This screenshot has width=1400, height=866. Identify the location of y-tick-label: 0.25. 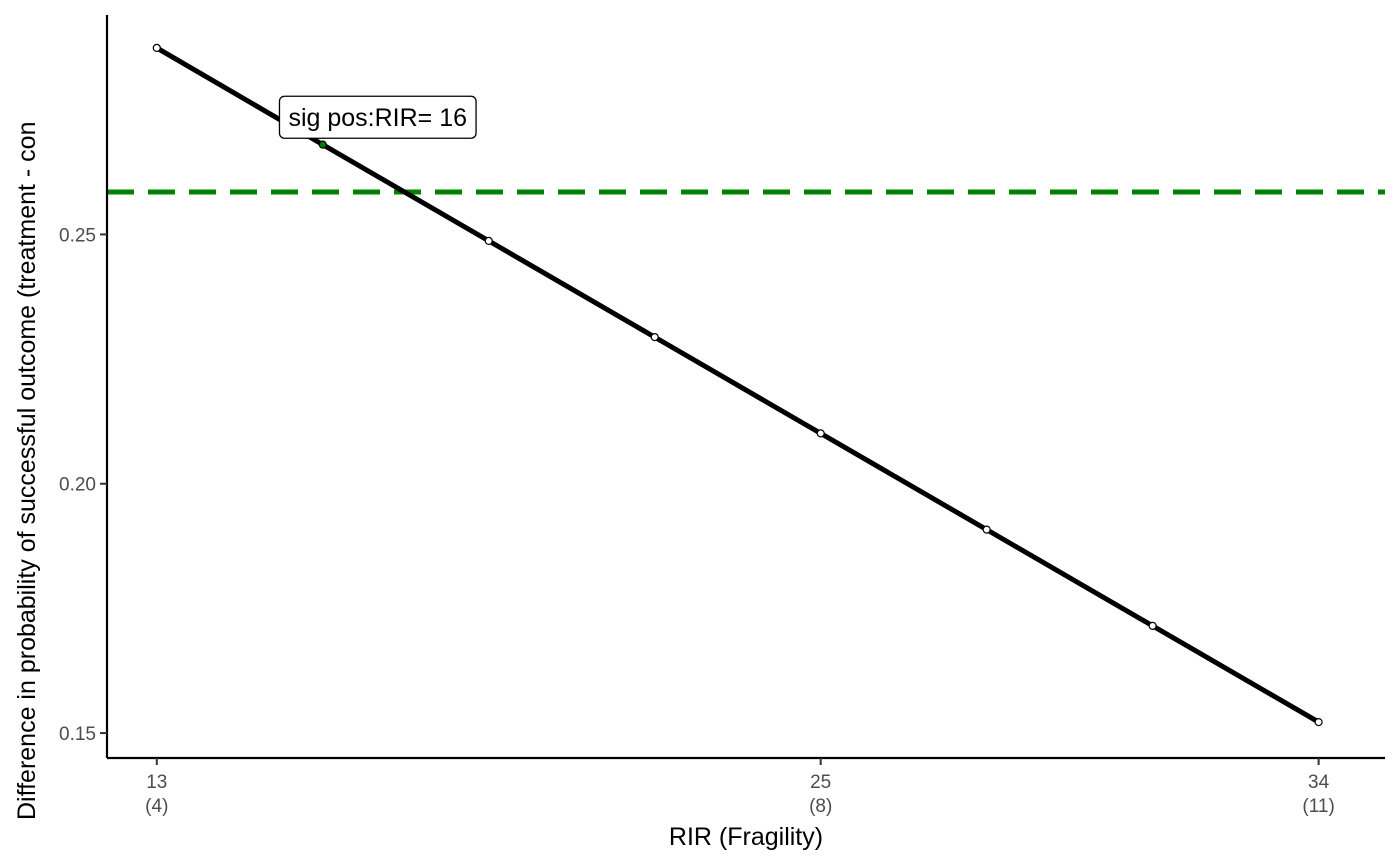
(77, 235).